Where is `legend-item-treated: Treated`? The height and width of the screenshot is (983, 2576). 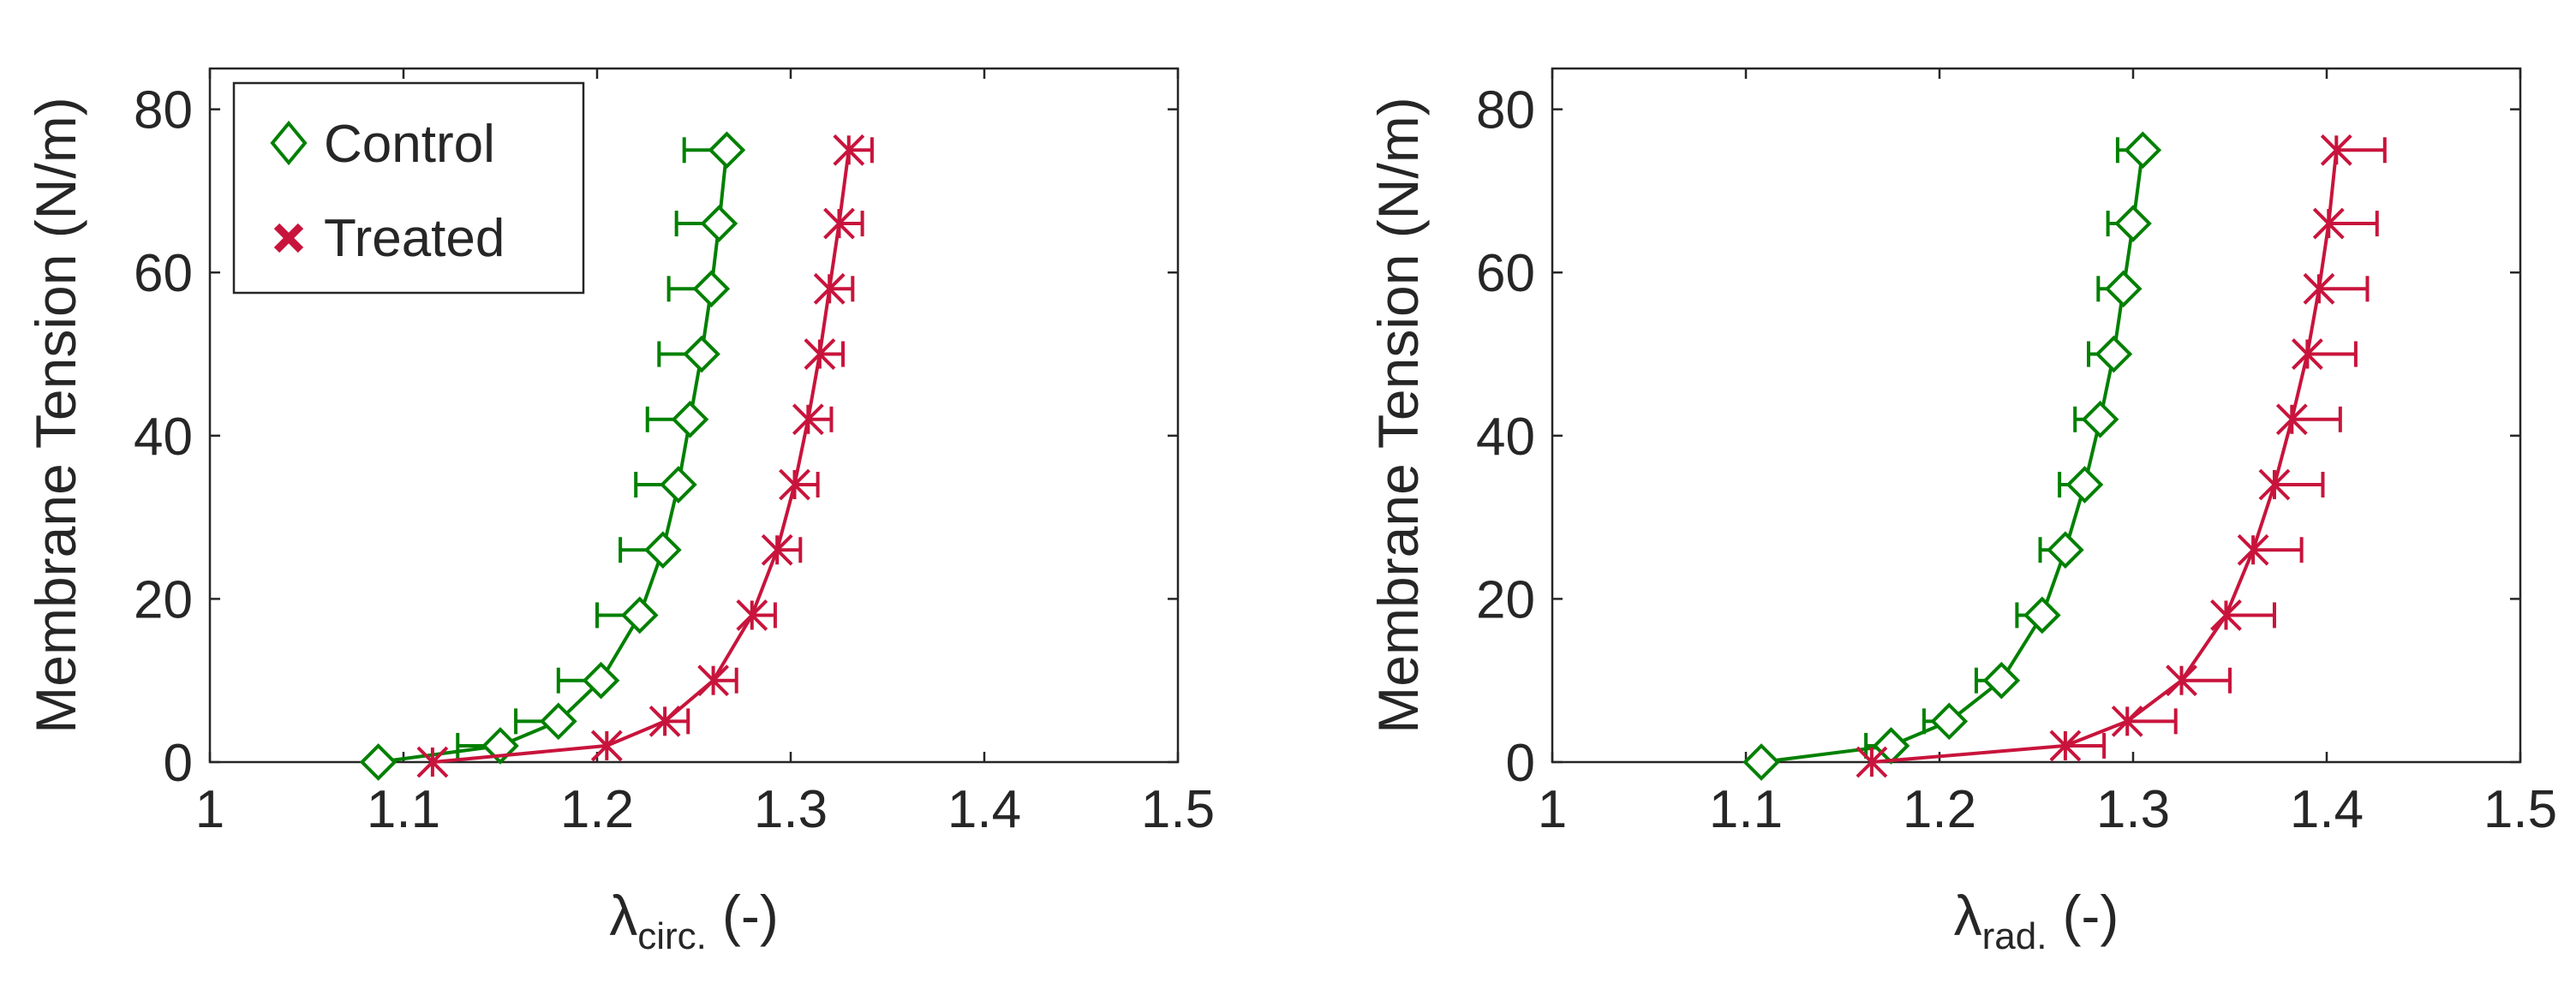
legend-item-treated: Treated is located at coordinates (389, 239).